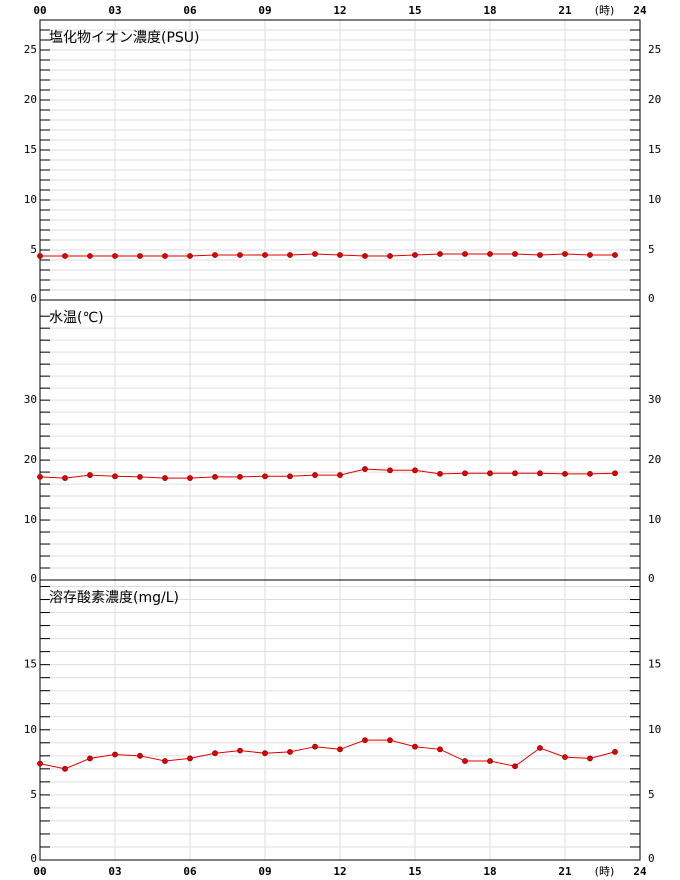  I want to click on y-tick-label: 30, so click(654, 399).